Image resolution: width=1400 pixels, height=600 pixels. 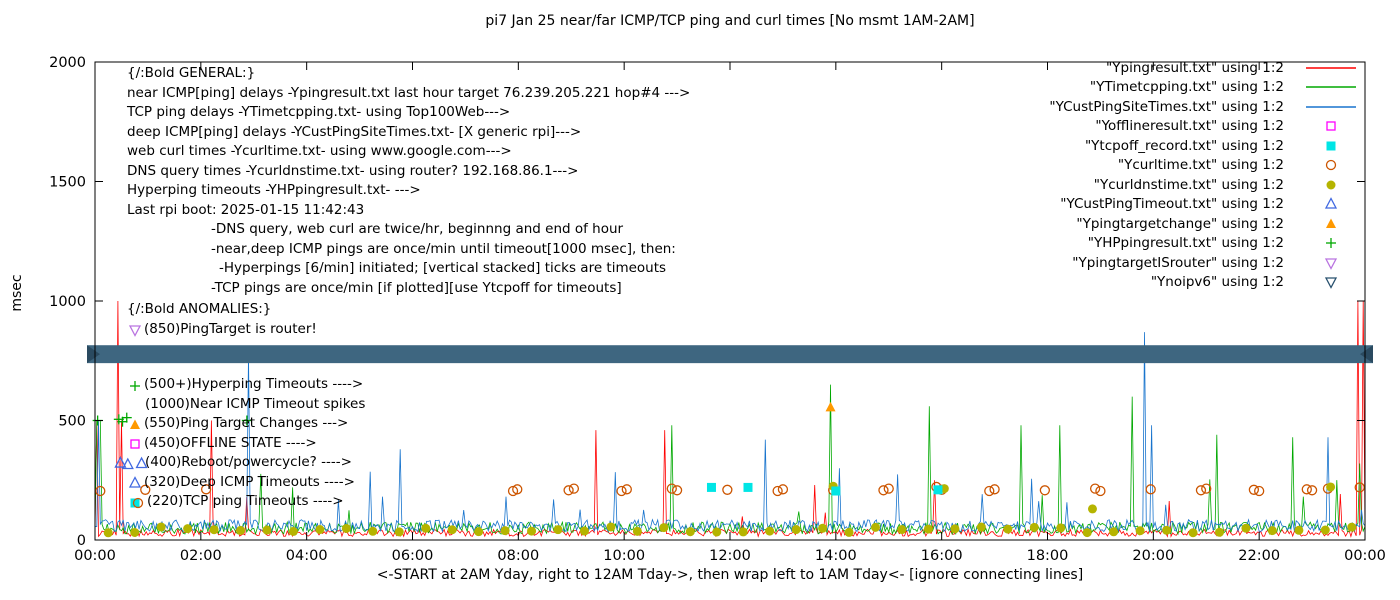 What do you see at coordinates (1331, 185) in the screenshot?
I see `legend-marker-circle-filled-icon` at bounding box center [1331, 185].